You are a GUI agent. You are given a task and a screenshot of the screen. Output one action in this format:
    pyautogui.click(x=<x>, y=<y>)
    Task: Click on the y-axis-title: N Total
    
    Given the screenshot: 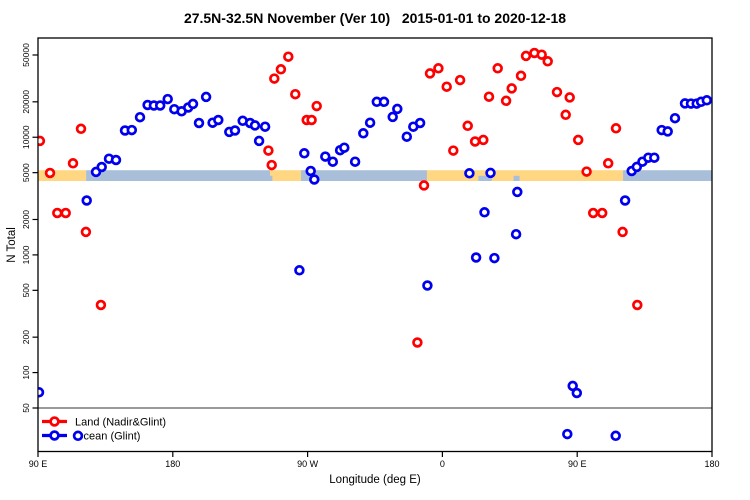 What is the action you would take?
    pyautogui.click(x=12, y=245)
    